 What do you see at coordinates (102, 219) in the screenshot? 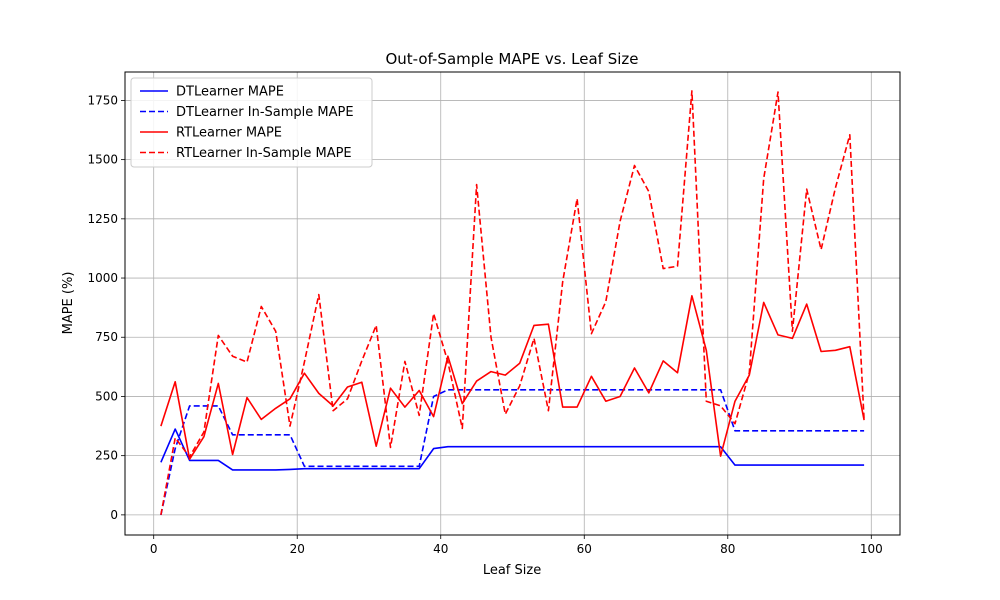
I see `y-tick-label: 1250` at bounding box center [102, 219].